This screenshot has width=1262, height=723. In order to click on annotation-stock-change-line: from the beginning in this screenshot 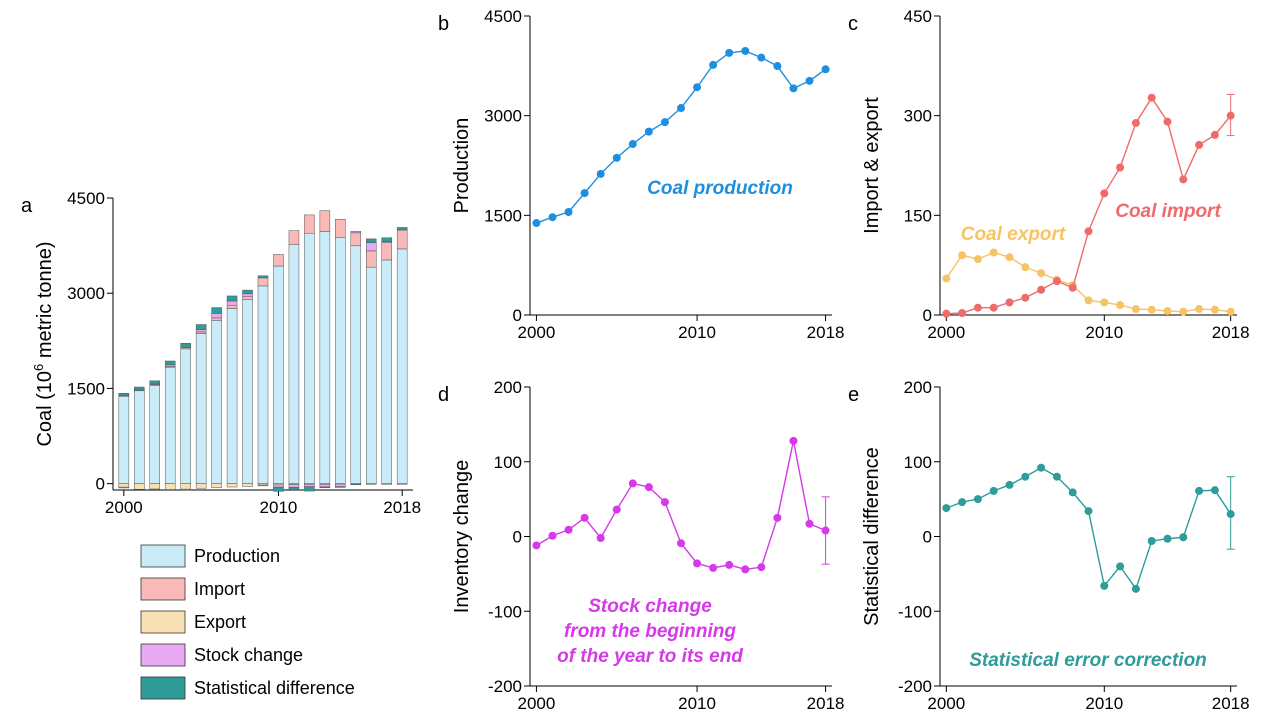, I will do `click(650, 631)`.